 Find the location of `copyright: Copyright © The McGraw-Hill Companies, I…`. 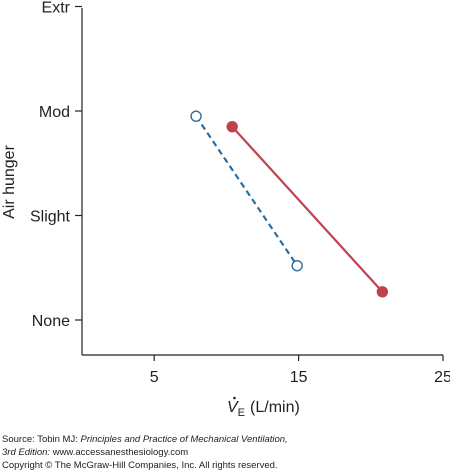

copyright: Copyright © The McGraw-Hill Companies, I… is located at coordinates (140, 465).